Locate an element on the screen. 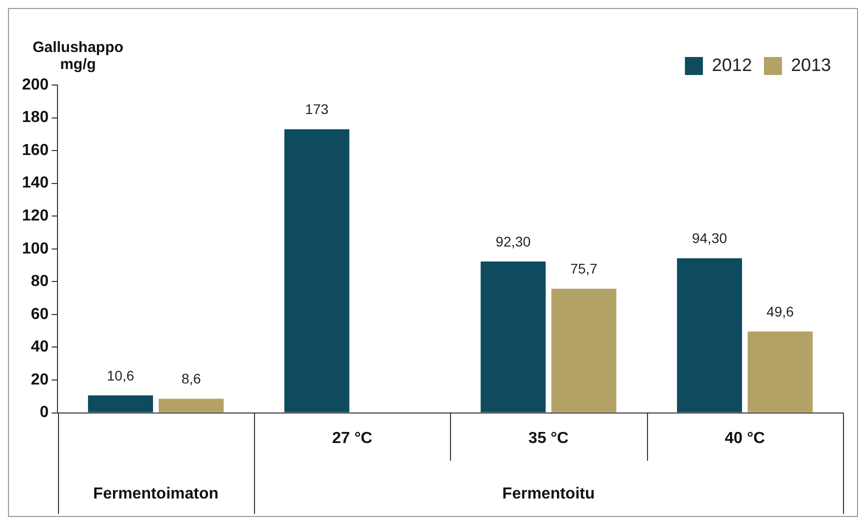 The width and height of the screenshot is (866, 525). legend-label: 2012 is located at coordinates (732, 64).